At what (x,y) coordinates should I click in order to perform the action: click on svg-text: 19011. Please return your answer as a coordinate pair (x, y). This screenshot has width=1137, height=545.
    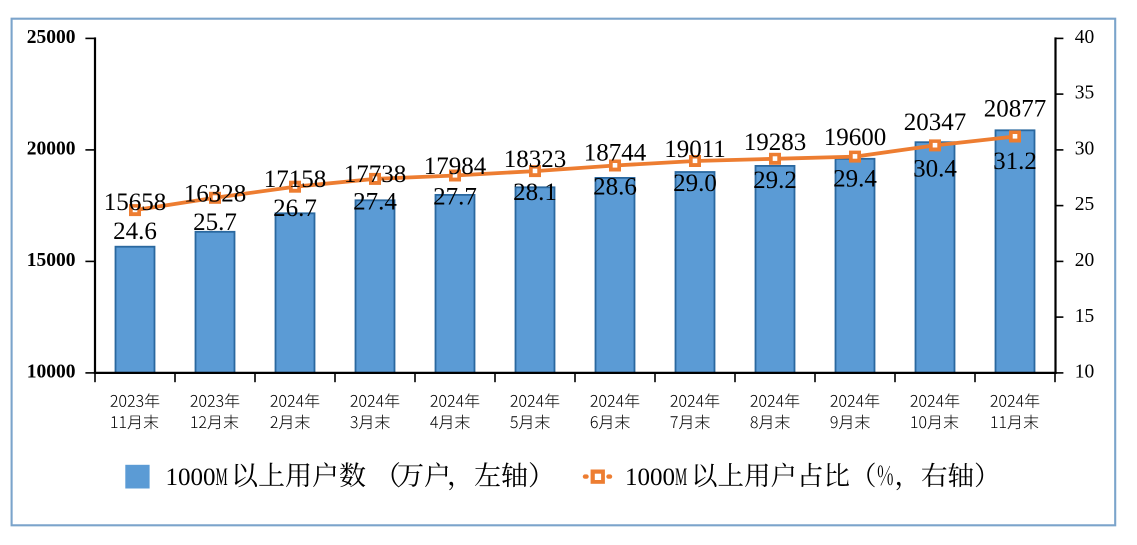
    Looking at the image, I should click on (695, 149).